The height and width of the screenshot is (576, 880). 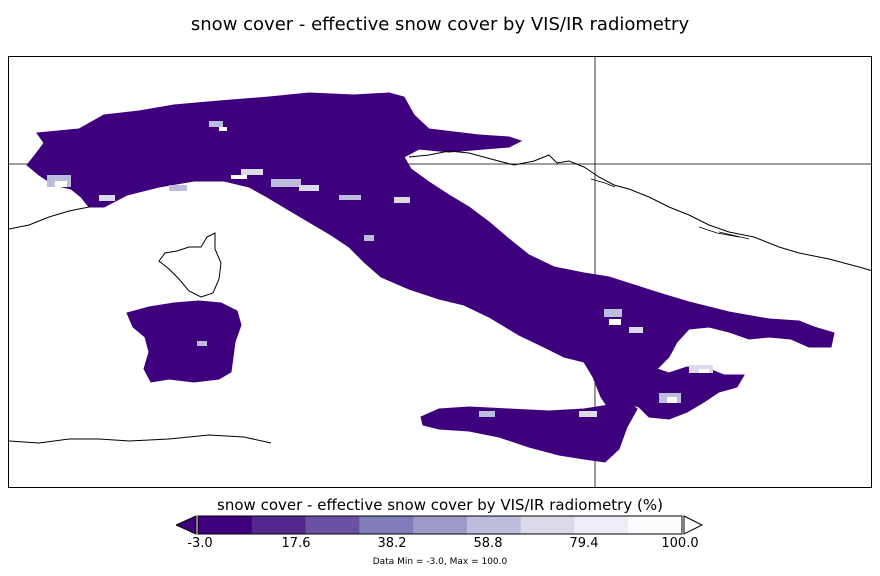 What do you see at coordinates (49, 218) in the screenshot?
I see `western-coastline` at bounding box center [49, 218].